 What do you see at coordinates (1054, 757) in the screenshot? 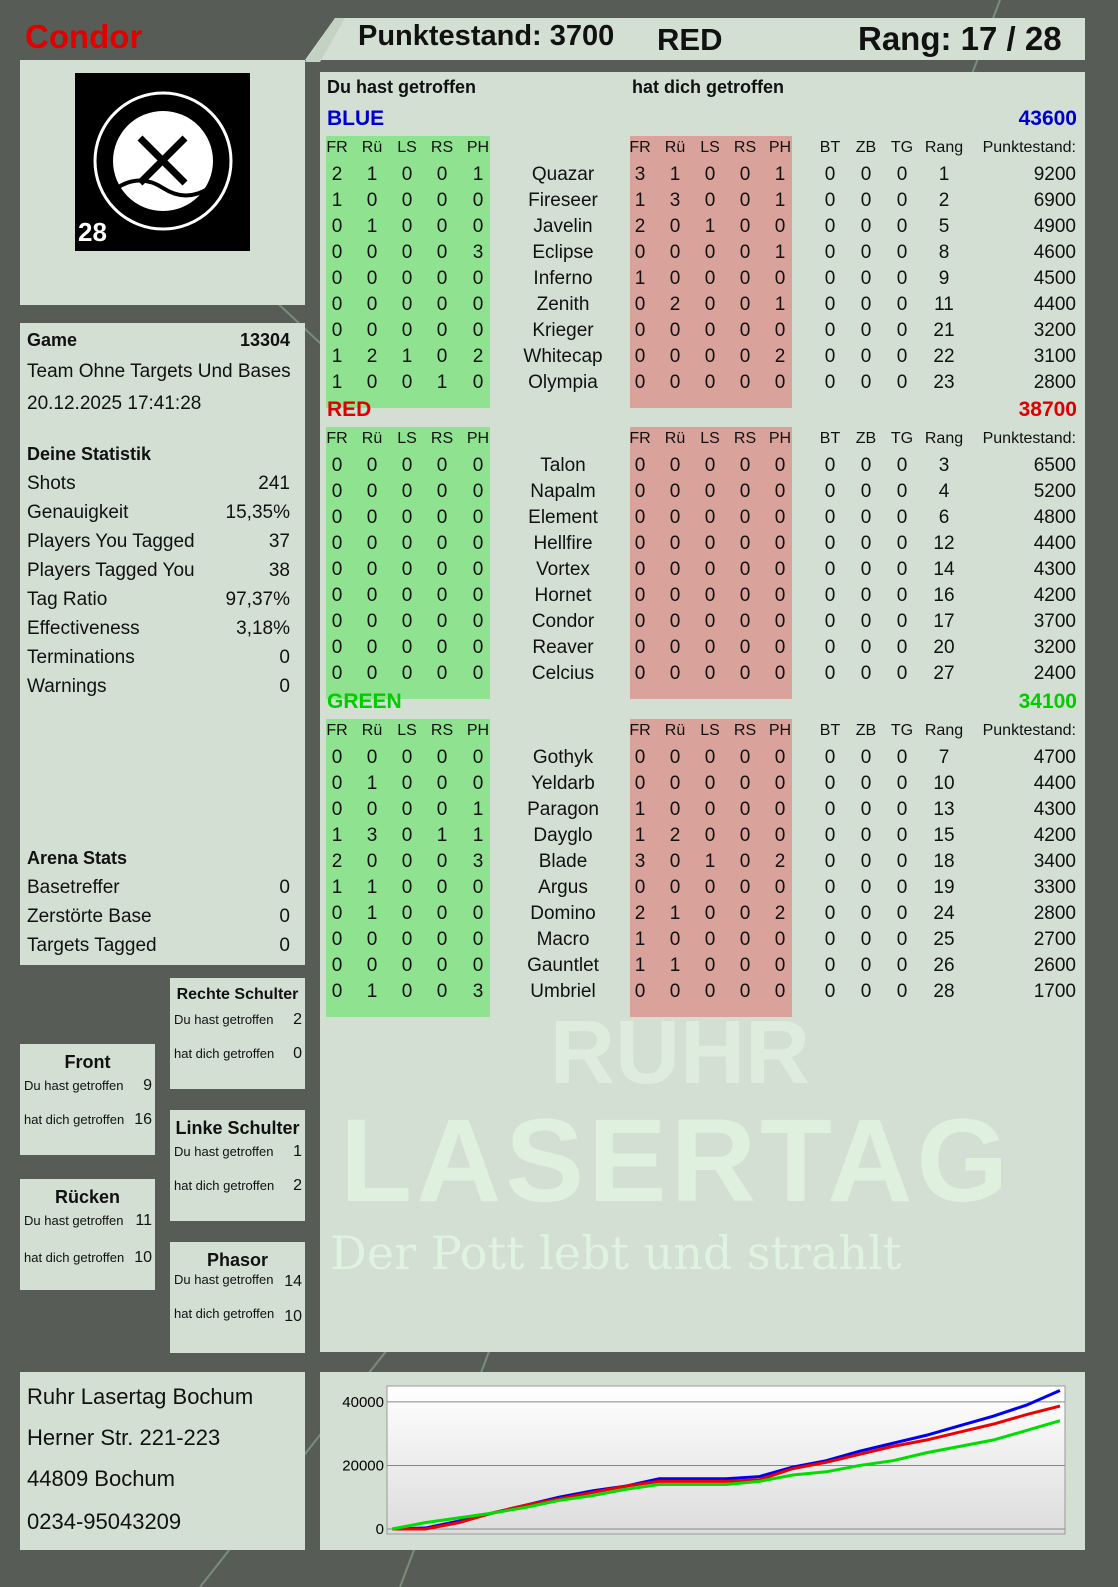
I see `player-score: 4700` at bounding box center [1054, 757].